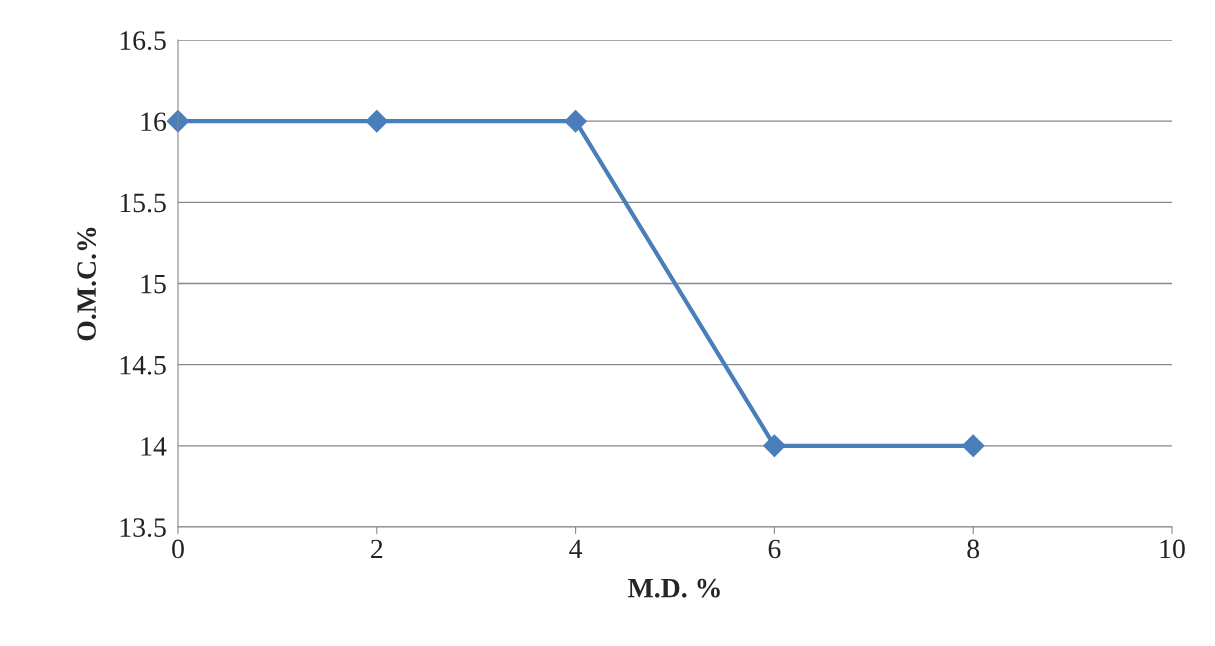 The height and width of the screenshot is (646, 1215). Describe the element at coordinates (154, 122) in the screenshot. I see `y-tick-label: 16` at that location.